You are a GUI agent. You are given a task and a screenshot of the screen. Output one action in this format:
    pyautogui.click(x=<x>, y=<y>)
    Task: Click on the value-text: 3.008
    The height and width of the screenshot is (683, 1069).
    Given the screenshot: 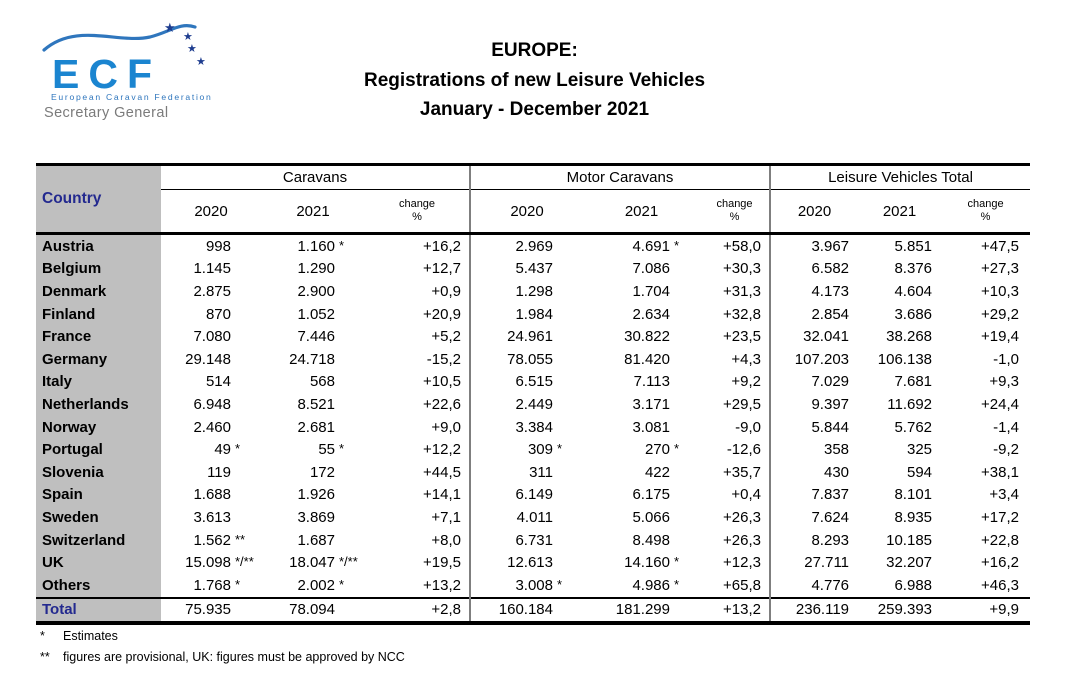 What is the action you would take?
    pyautogui.click(x=534, y=585)
    